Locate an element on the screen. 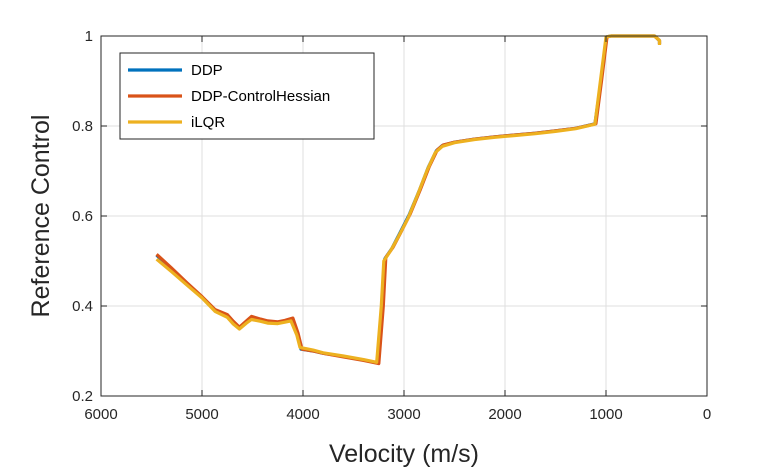  x-tick-label: 5000 is located at coordinates (201, 414).